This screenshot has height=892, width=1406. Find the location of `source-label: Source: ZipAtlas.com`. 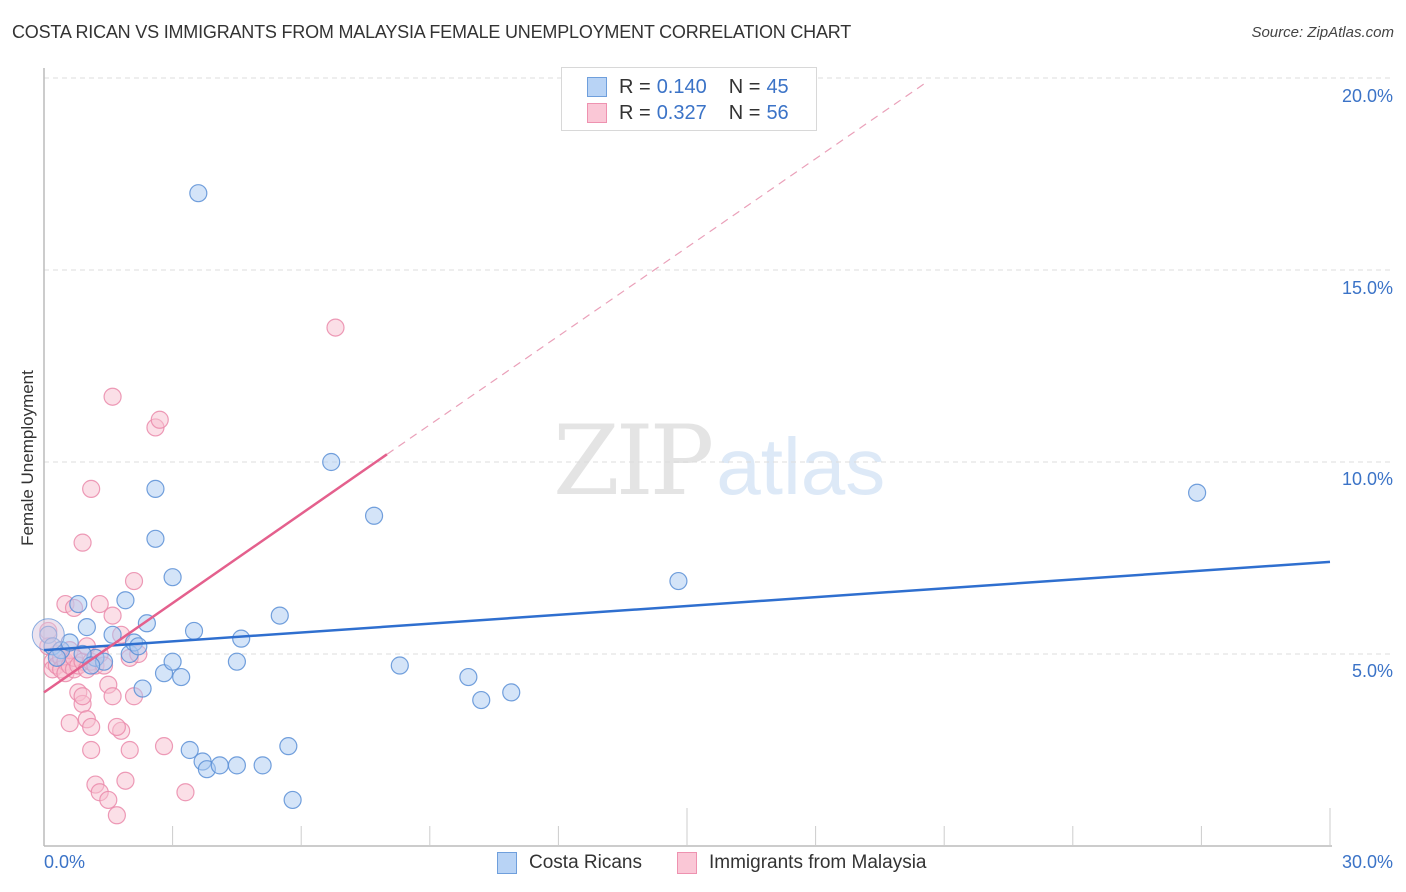

source-label: Source: ZipAtlas.com is located at coordinates (1322, 32).